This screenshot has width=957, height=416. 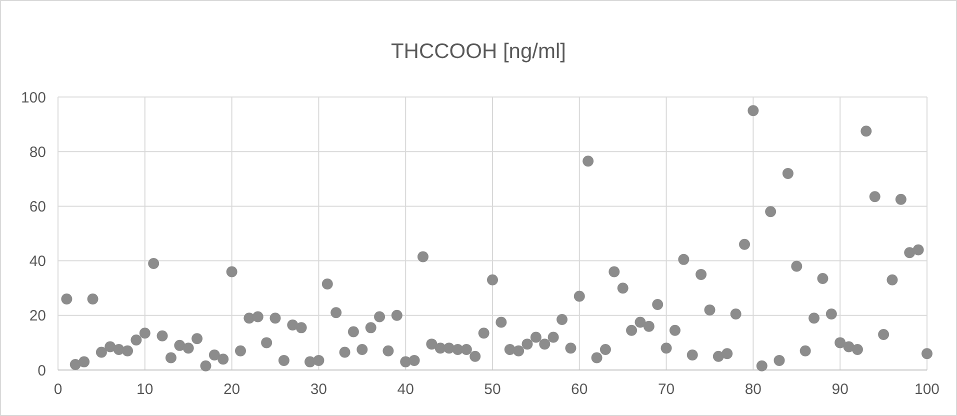 What do you see at coordinates (33, 97) in the screenshot?
I see `y-tick-label: 100` at bounding box center [33, 97].